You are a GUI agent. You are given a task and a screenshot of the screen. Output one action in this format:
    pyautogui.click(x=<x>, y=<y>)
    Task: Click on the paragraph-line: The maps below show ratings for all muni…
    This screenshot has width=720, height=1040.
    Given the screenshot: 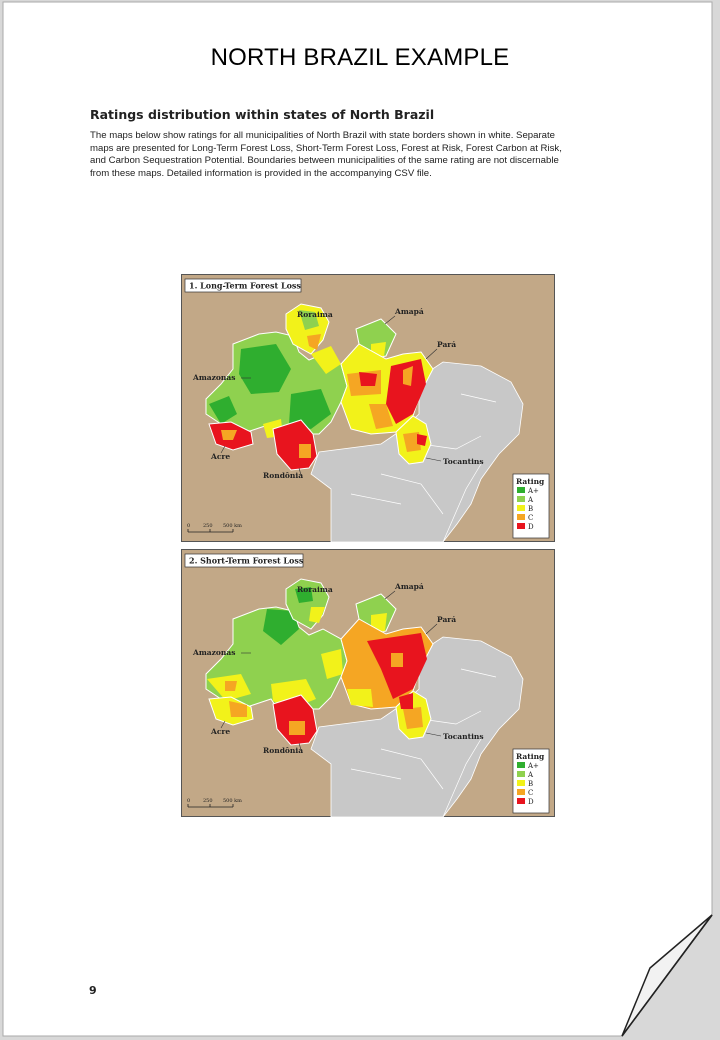 What is the action you would take?
    pyautogui.click(x=322, y=135)
    